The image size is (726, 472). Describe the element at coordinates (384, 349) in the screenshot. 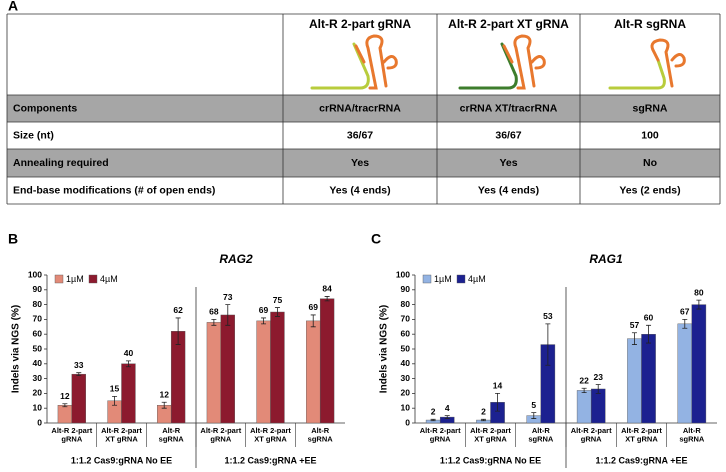

I see `y-axis-label: Indels via NGS (%)` at that location.